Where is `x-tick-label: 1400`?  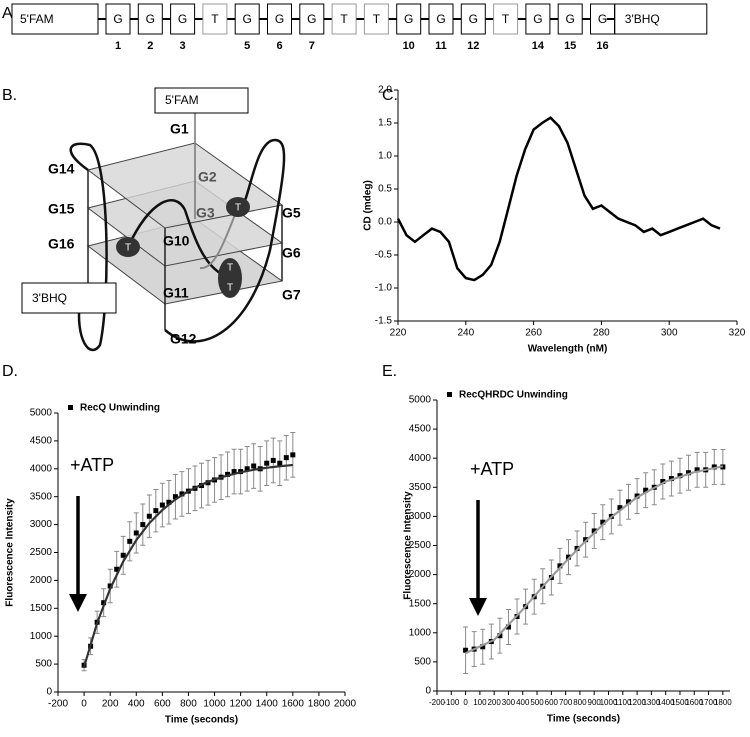 x-tick-label: 1400 is located at coordinates (267, 704).